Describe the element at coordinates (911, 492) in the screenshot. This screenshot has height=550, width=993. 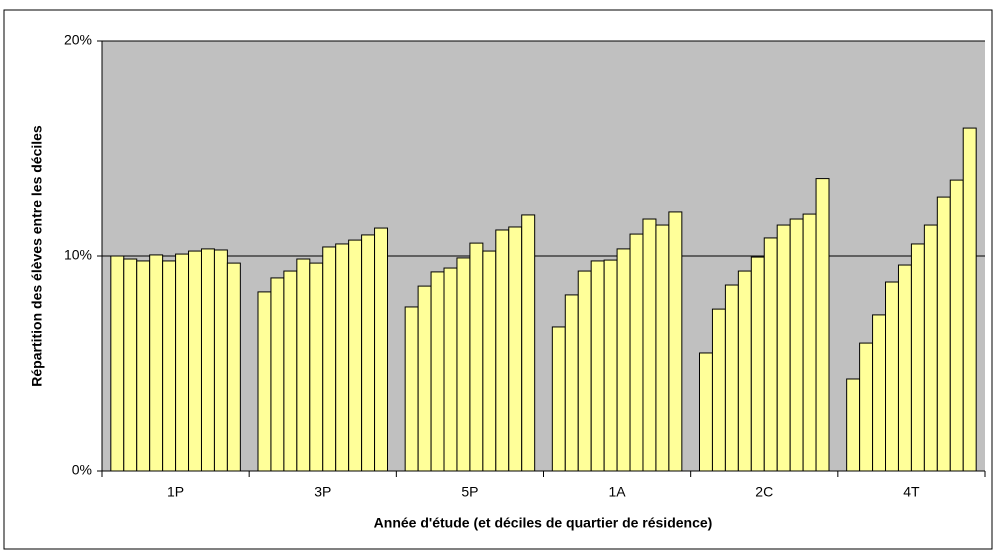
I see `x-tick-label: 4T` at that location.